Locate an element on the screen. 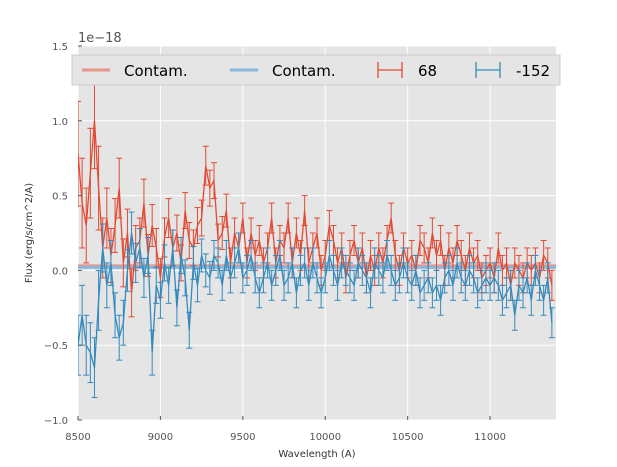  legend-entry-1: Contam. is located at coordinates (135, 71).